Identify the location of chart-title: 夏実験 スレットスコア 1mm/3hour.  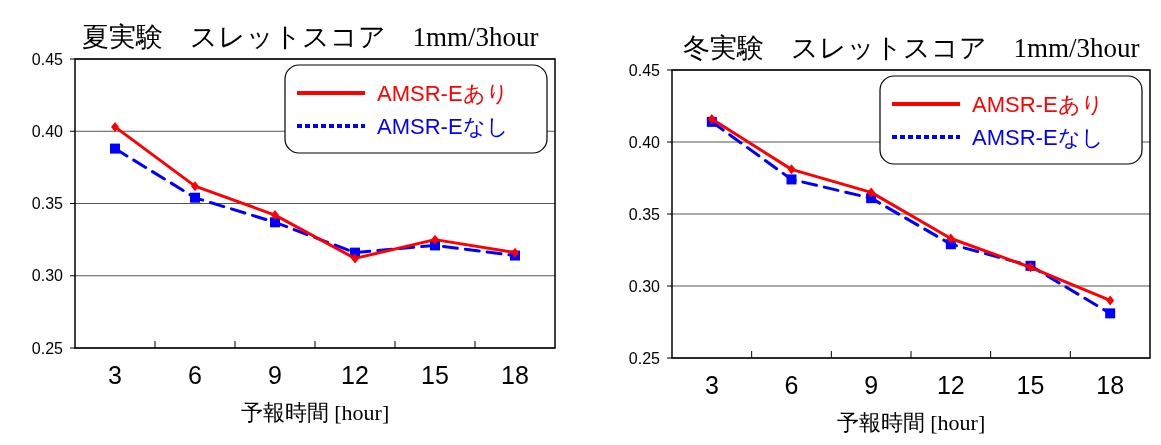
(310, 37).